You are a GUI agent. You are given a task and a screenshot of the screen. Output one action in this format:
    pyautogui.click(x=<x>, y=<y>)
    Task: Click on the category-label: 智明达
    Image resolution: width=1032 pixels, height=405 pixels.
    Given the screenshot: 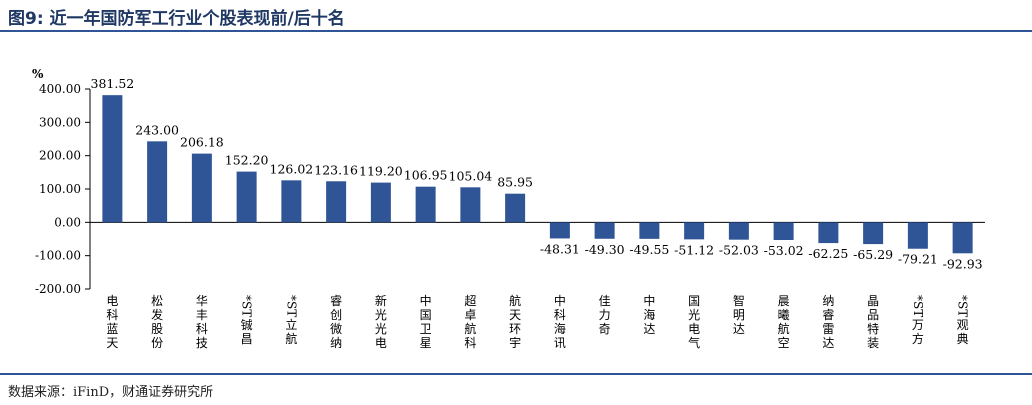 What is the action you would take?
    pyautogui.click(x=739, y=314)
    